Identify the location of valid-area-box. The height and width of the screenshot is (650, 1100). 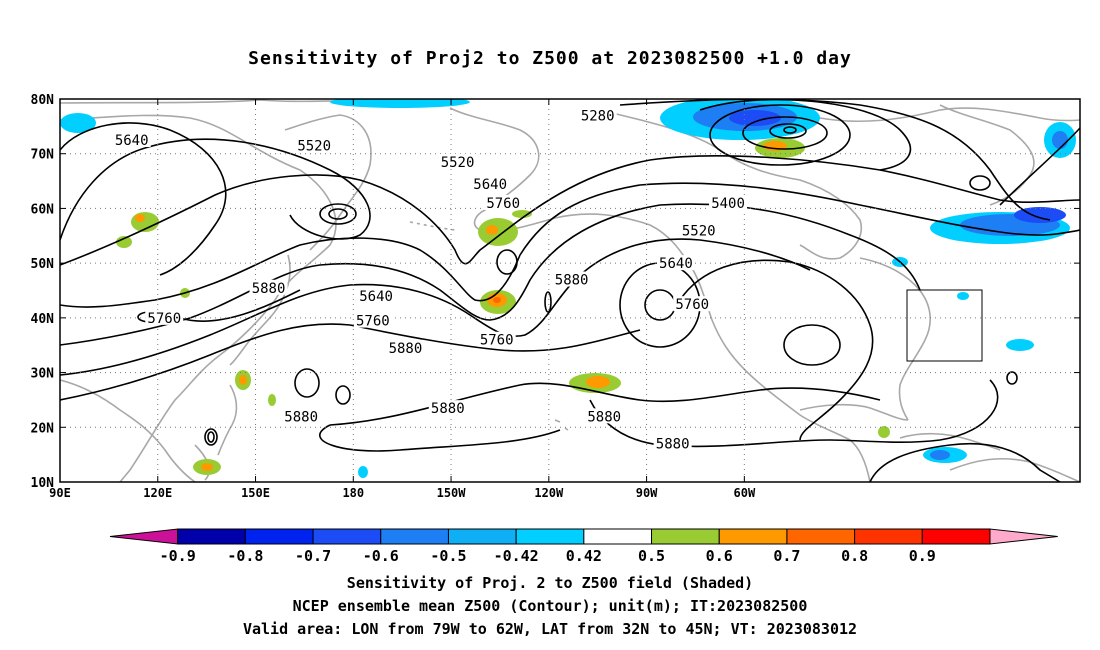
(944, 325).